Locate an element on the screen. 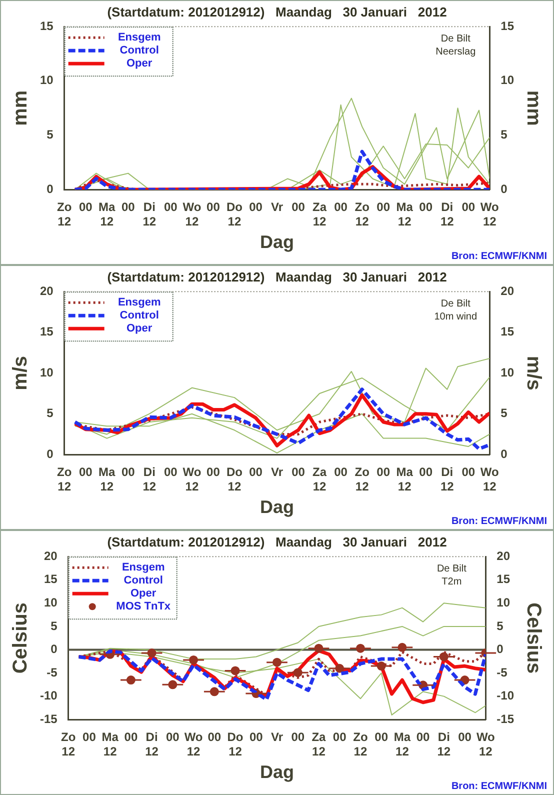 The image size is (554, 795). y2-tick-label: -10 is located at coordinates (505, 695).